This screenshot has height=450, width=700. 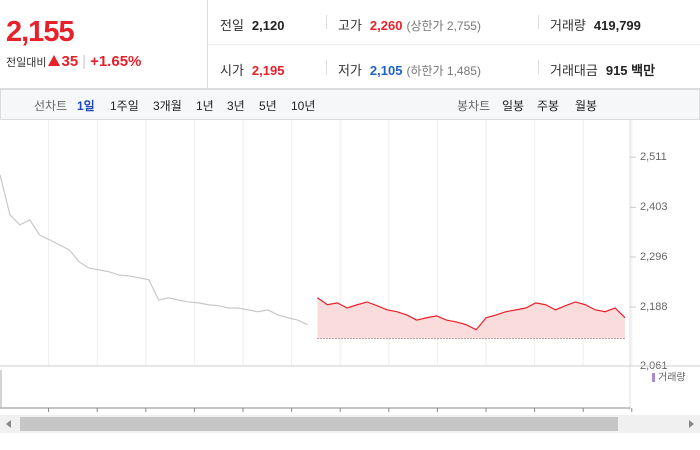 I want to click on stat-label: 저가, so click(x=350, y=70).